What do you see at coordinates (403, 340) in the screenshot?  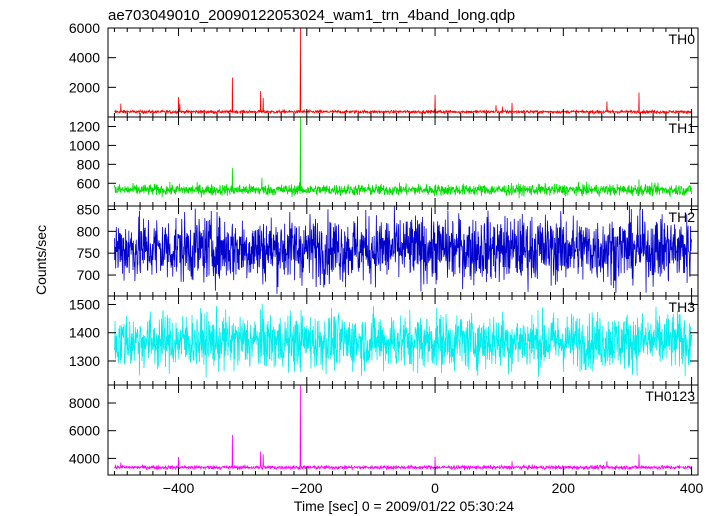 I see `series-line-th3` at bounding box center [403, 340].